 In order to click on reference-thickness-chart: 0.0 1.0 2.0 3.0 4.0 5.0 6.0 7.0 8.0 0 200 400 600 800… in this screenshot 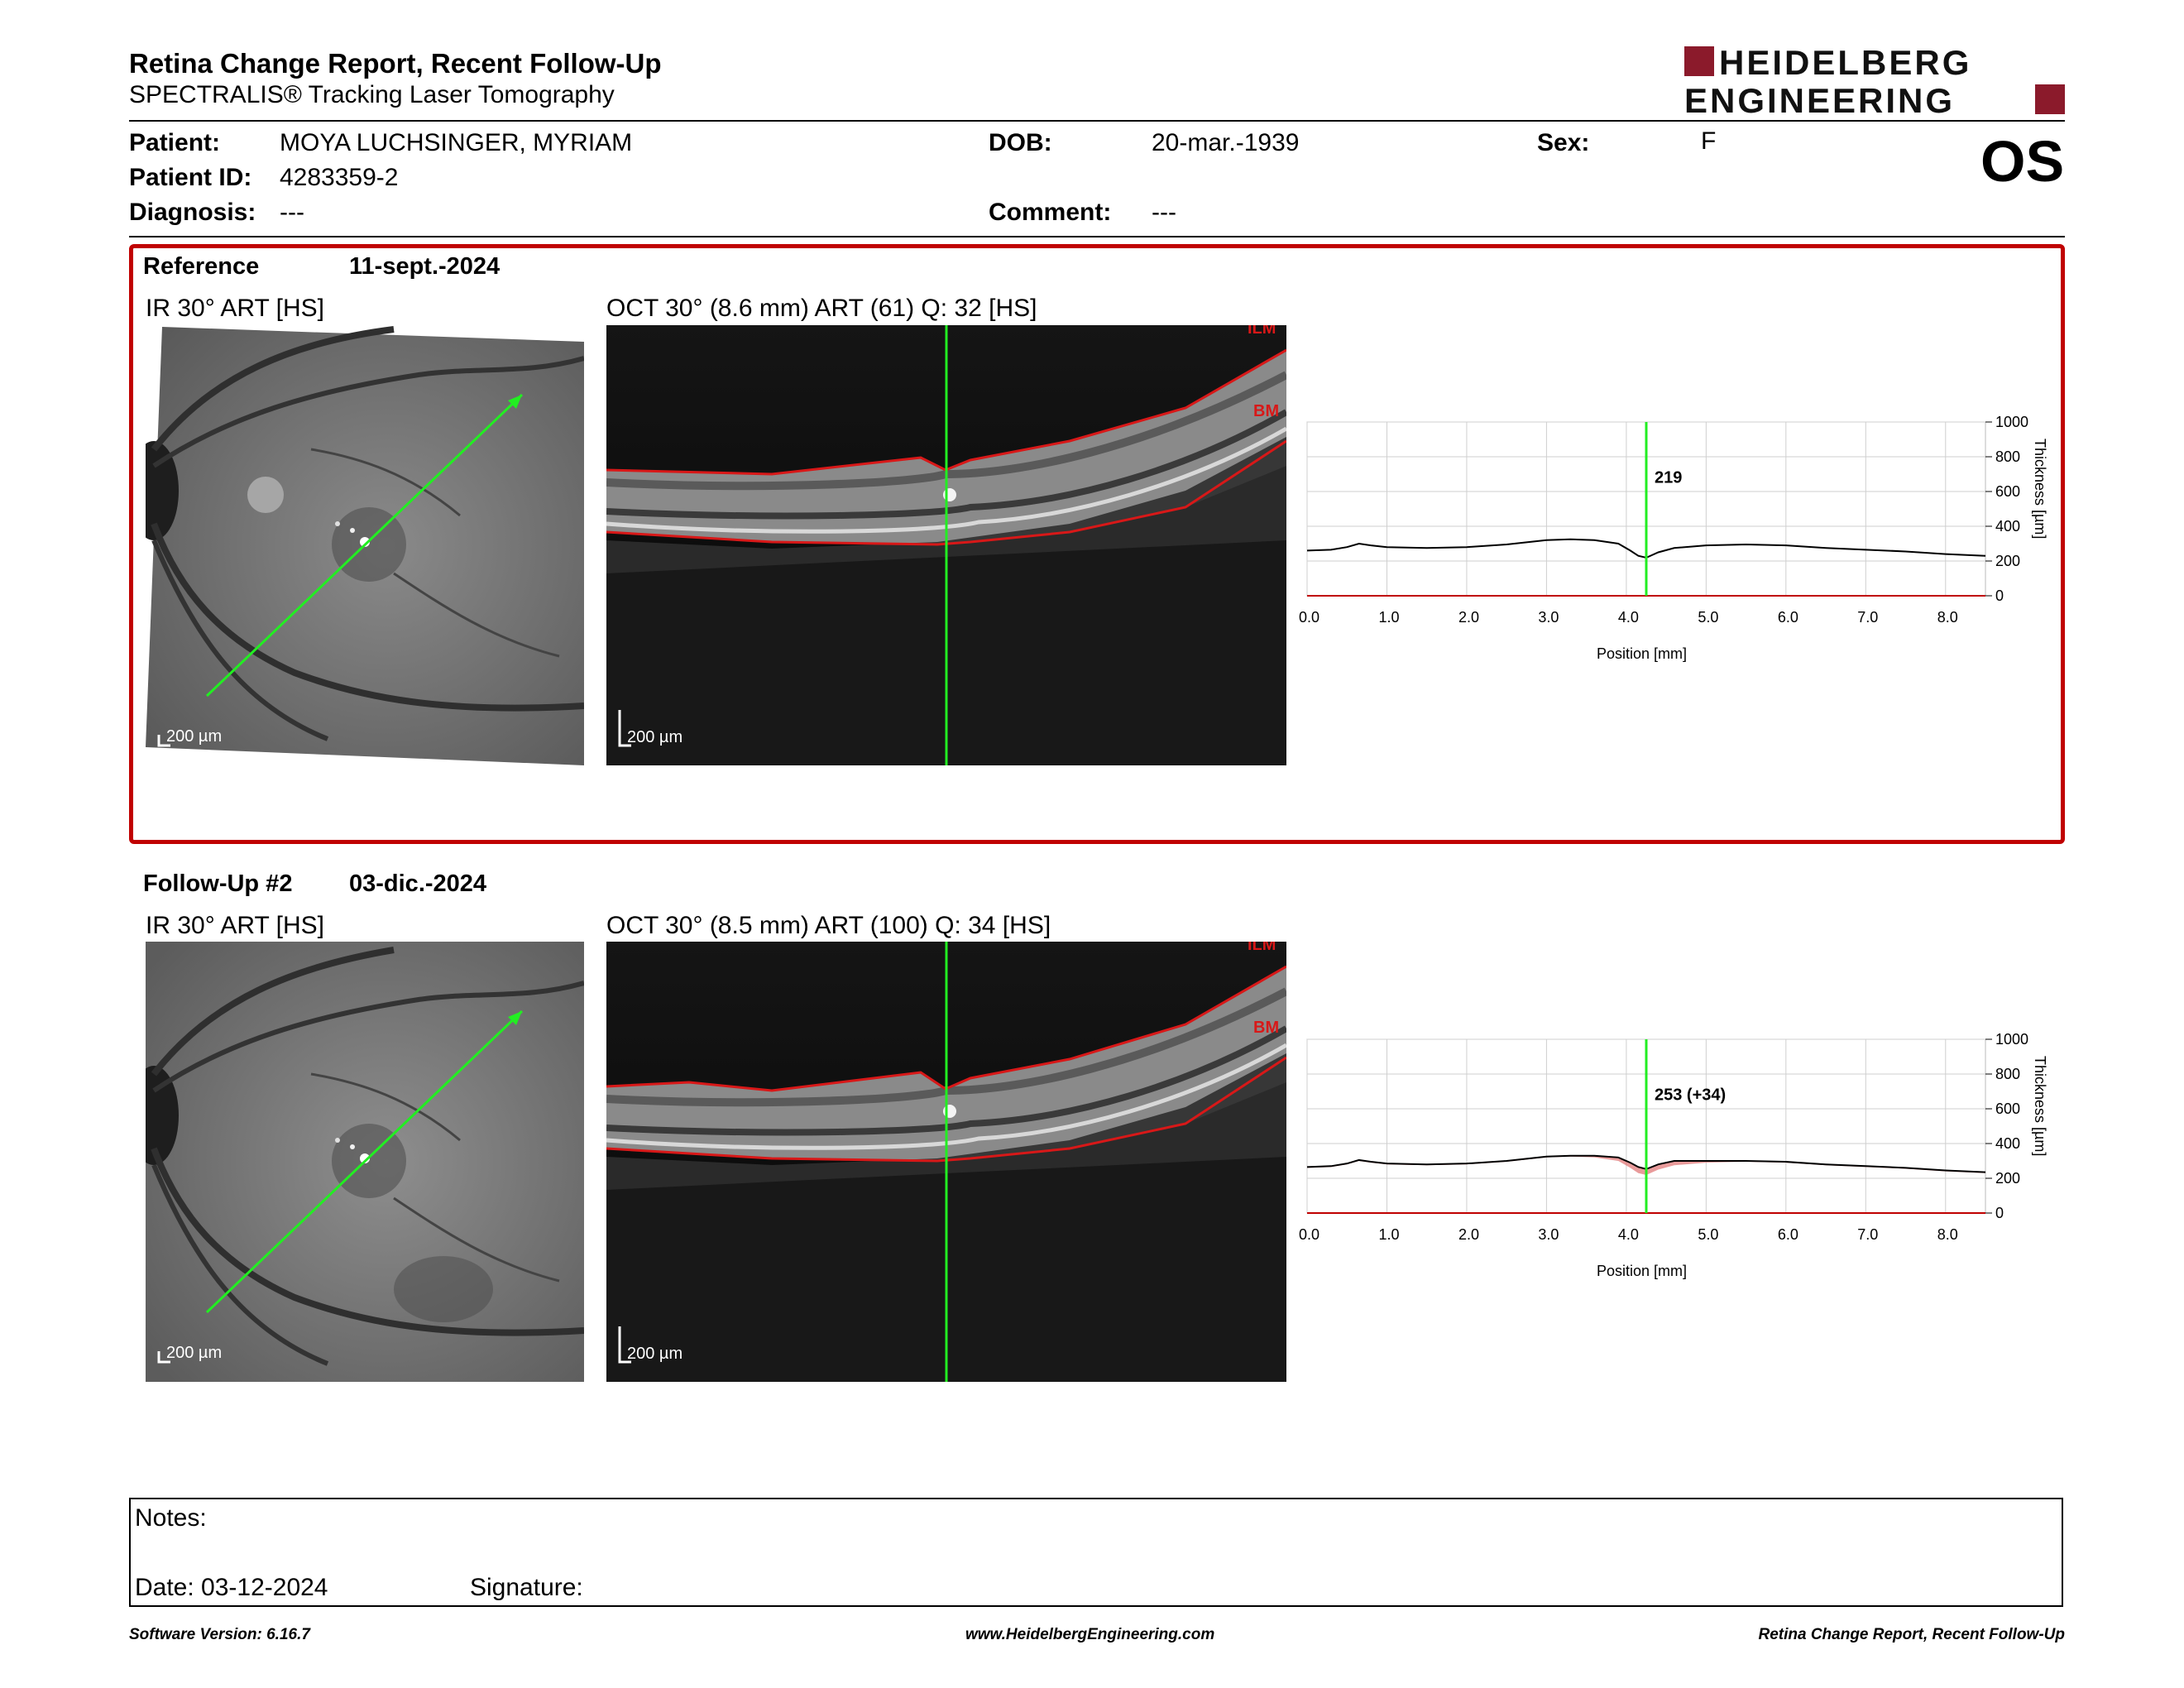, I will do `click(1688, 546)`.